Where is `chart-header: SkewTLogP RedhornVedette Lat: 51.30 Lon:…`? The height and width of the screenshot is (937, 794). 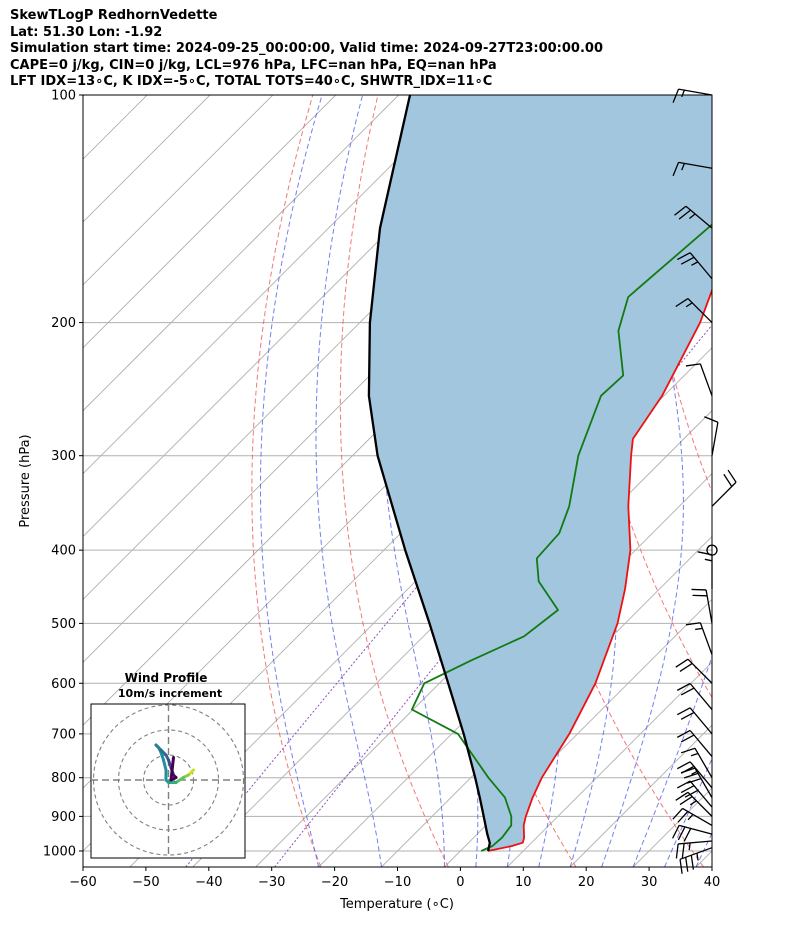
chart-header: SkewTLogP RedhornVedette Lat: 51.30 Lon:… is located at coordinates (306, 49).